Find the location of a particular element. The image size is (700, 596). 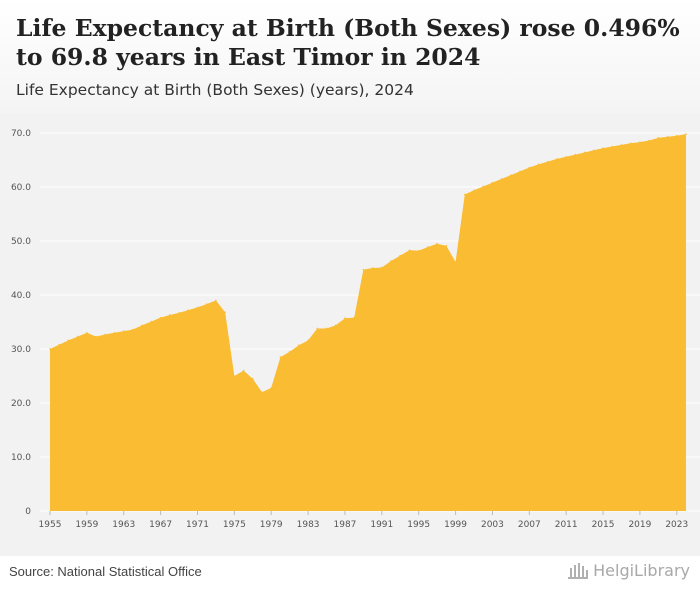

x-tick-label: 1971 is located at coordinates (197, 525).